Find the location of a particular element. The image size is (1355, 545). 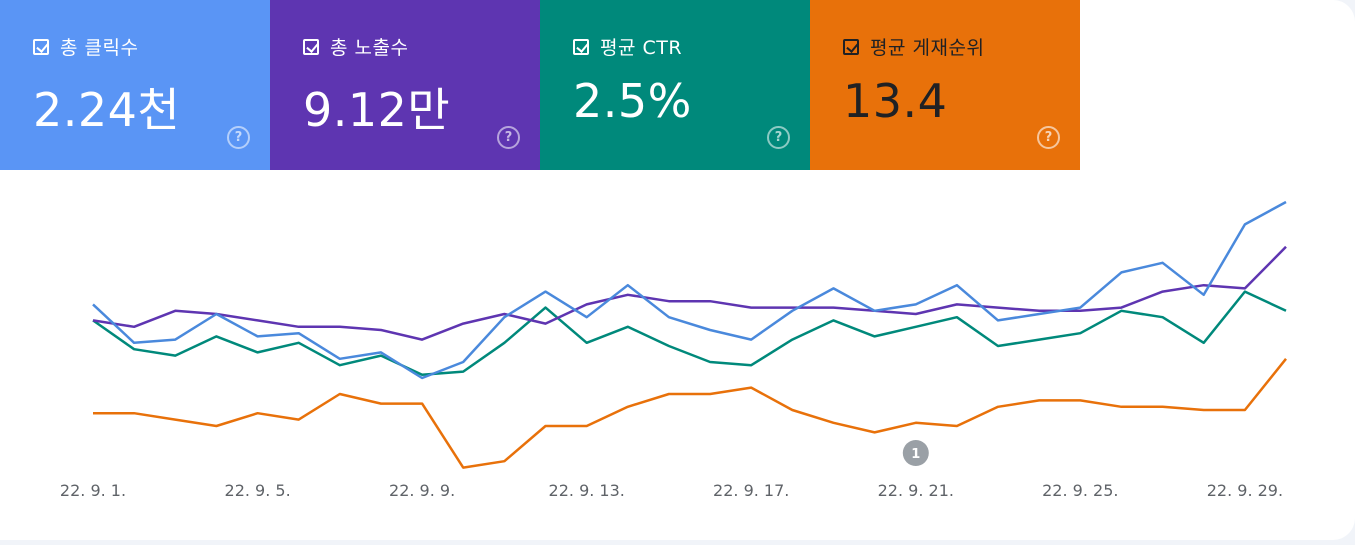

metric-header: 총 노출수 is located at coordinates (355, 46).